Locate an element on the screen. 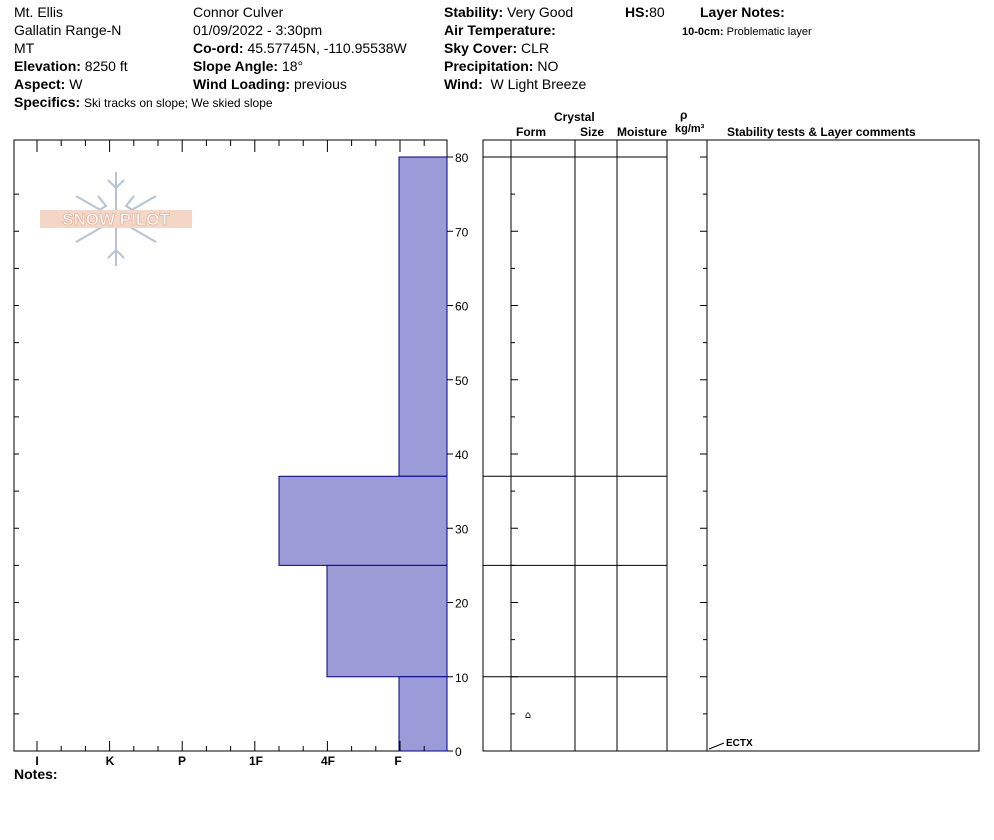 This screenshot has height=840, width=994. aspect-label: Aspect: is located at coordinates (40, 84).